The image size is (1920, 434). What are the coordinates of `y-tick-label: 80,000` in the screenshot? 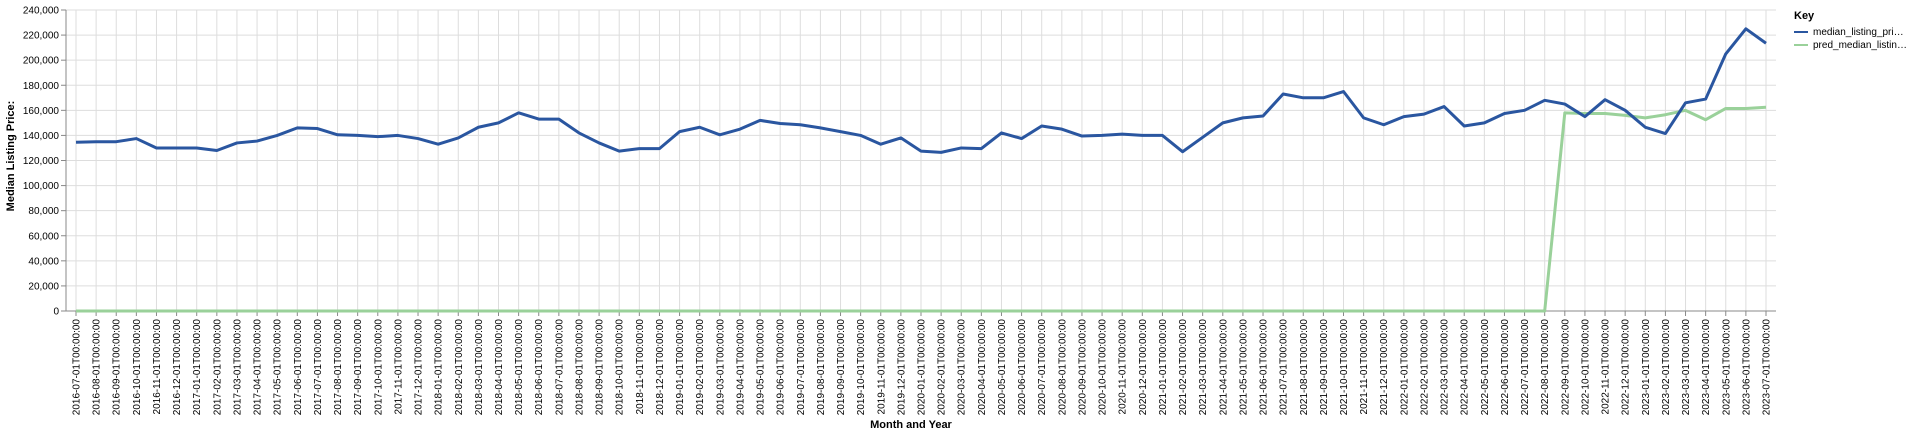 It's located at (43, 211).